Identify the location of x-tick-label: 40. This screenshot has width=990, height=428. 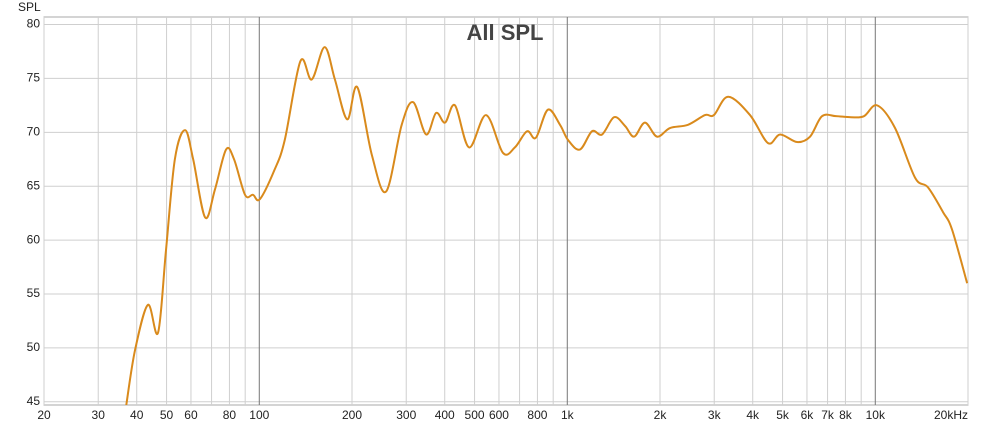
(137, 415).